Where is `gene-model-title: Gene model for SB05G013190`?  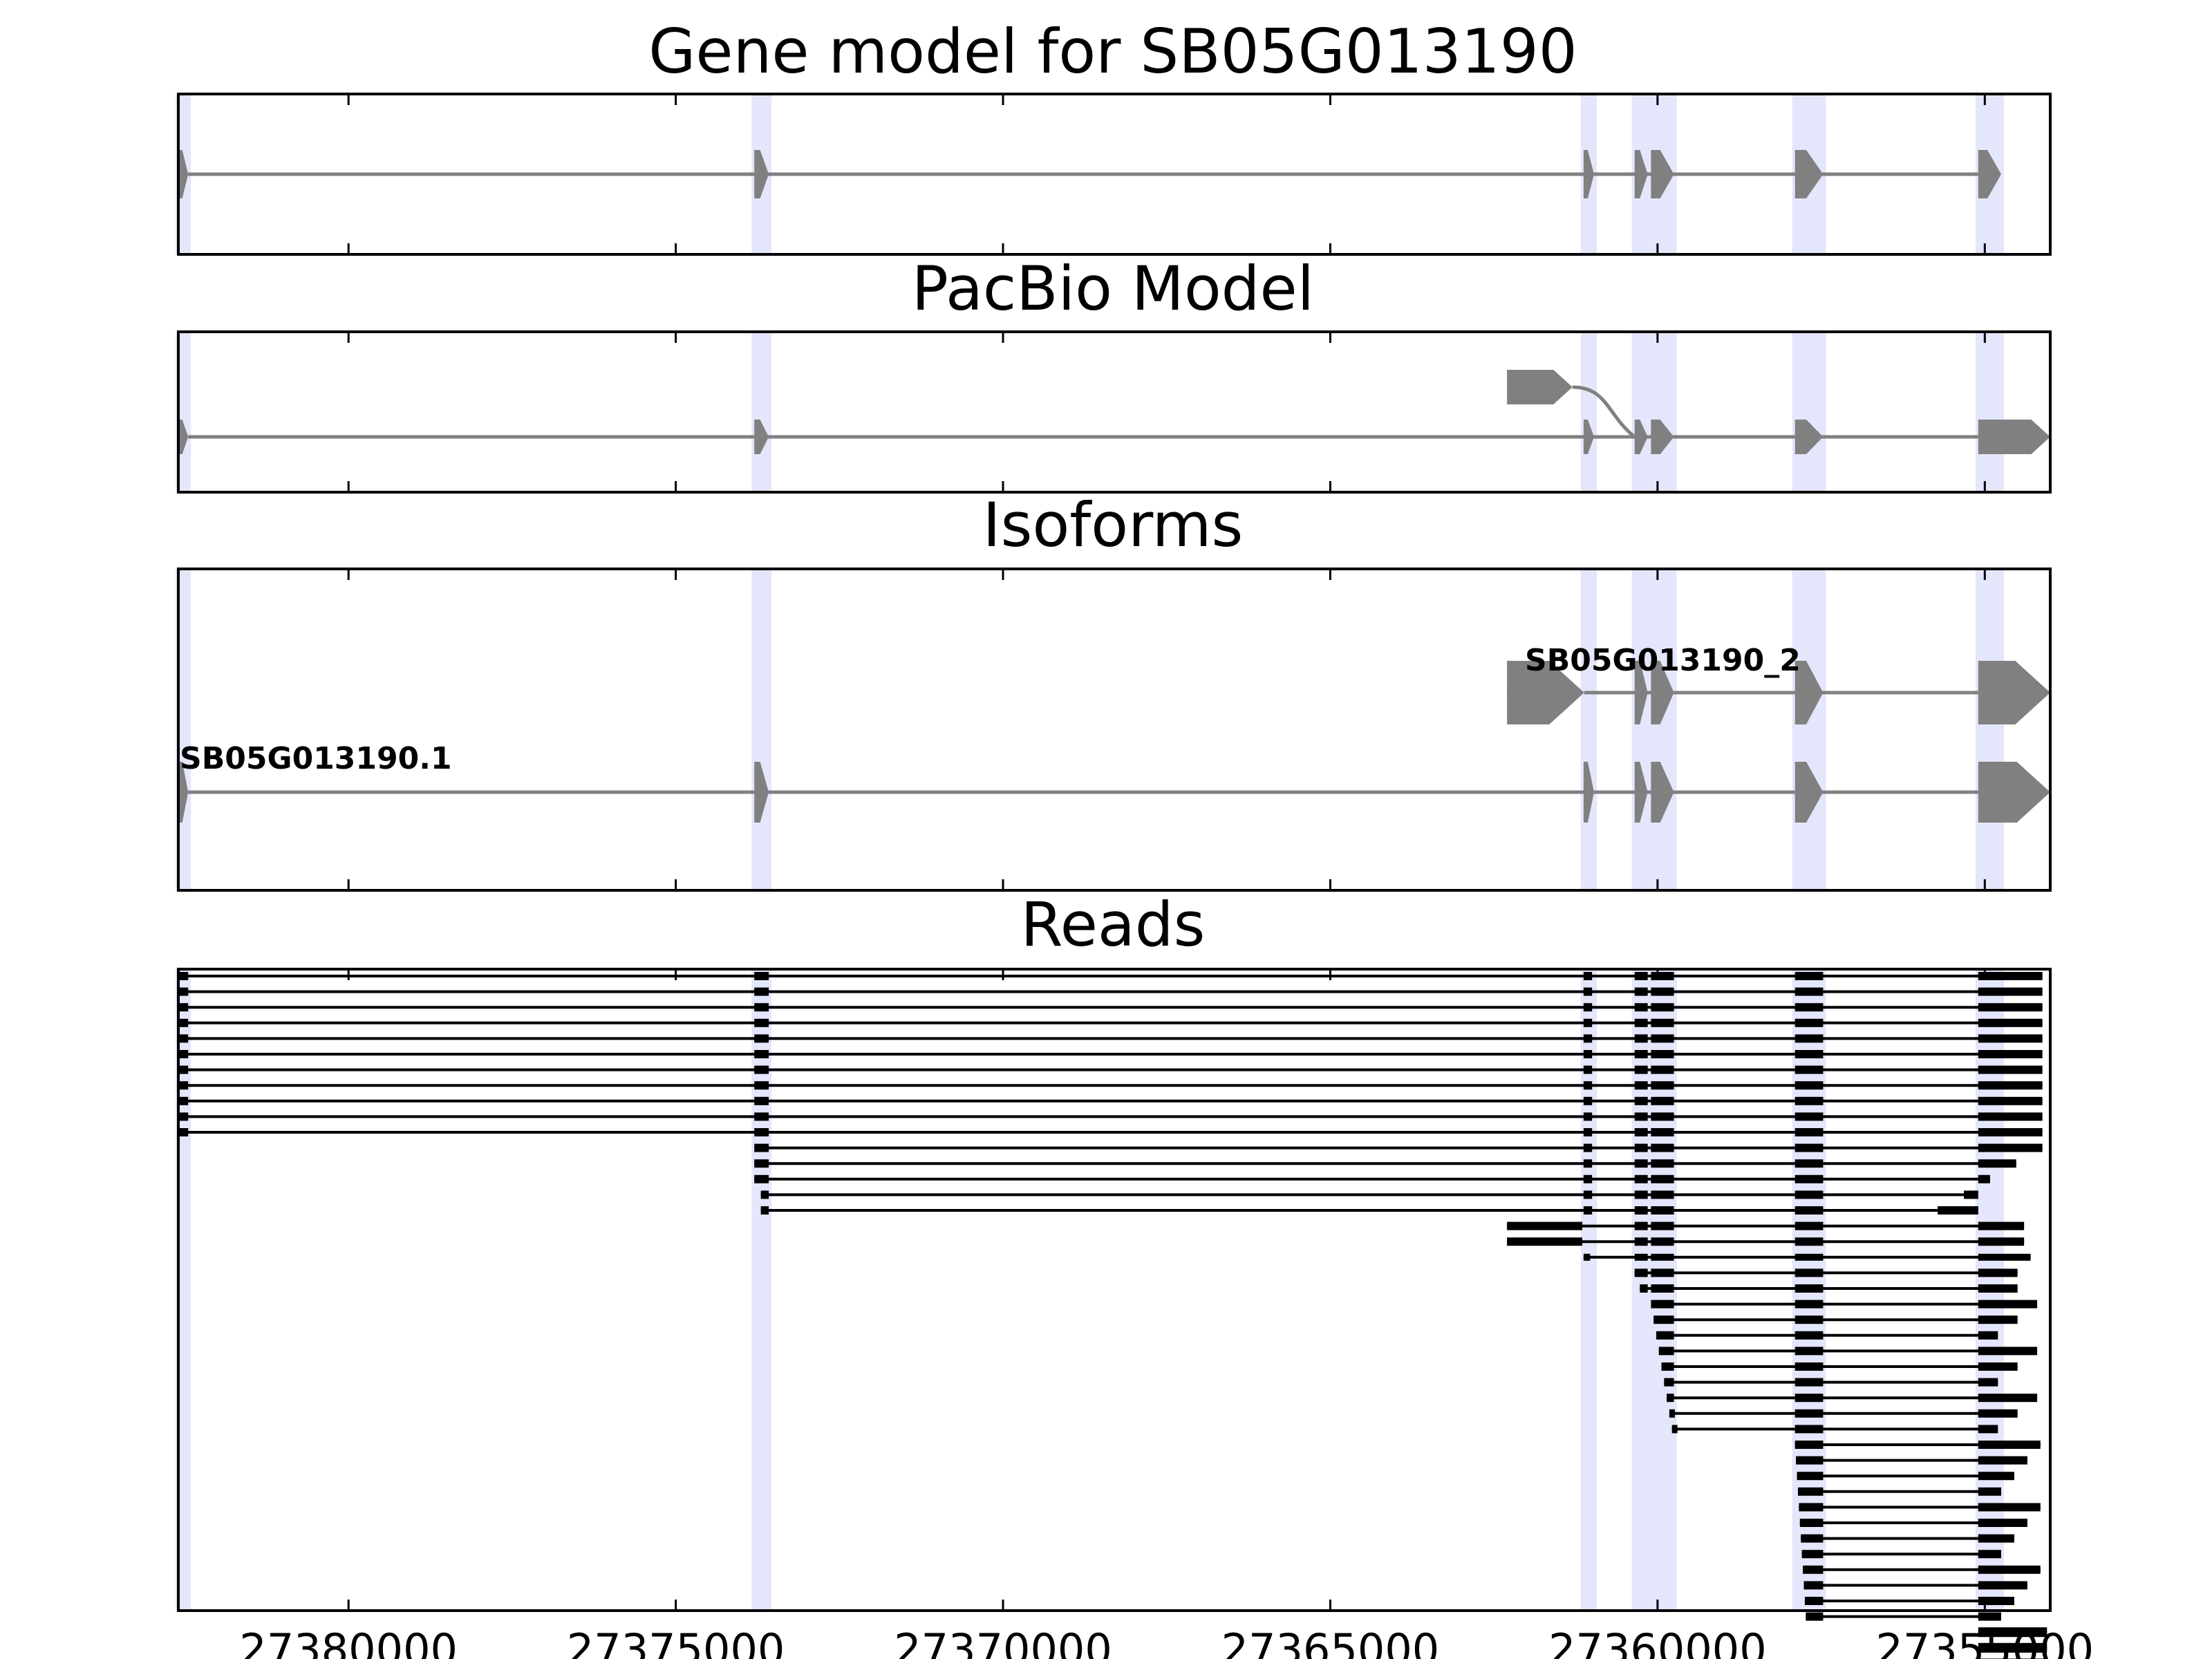 gene-model-title: Gene model for SB05G013190 is located at coordinates (1112, 51).